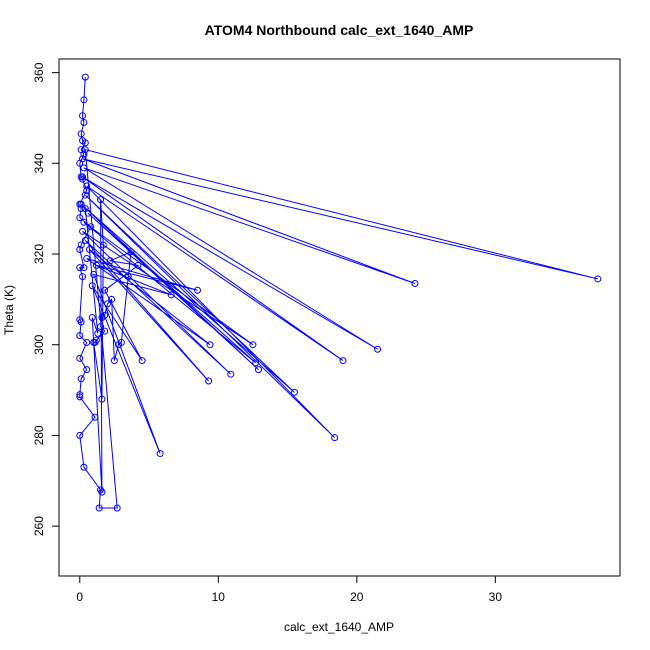  Describe the element at coordinates (289, 590) in the screenshot. I see `x-axis: 0 10 20 30` at that location.